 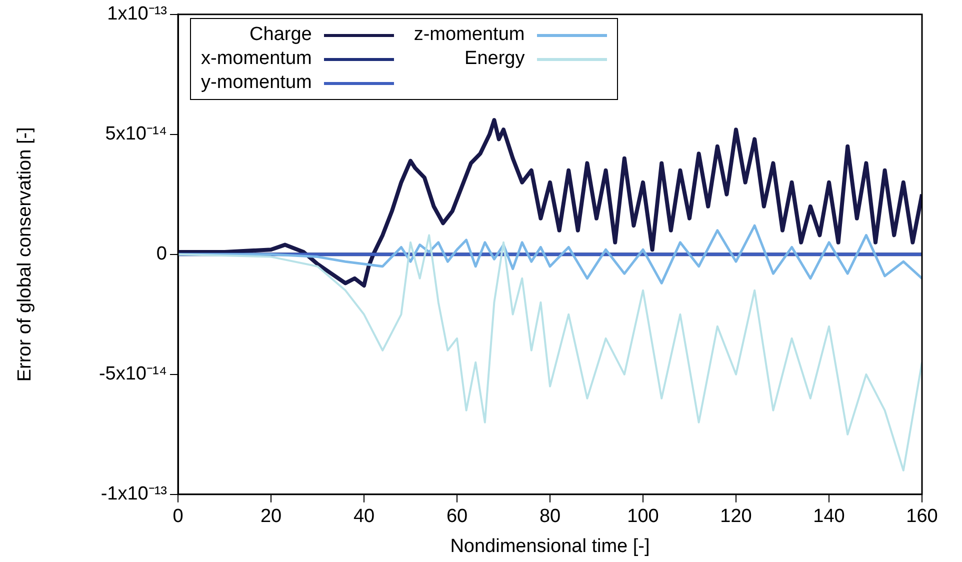 What do you see at coordinates (271, 517) in the screenshot?
I see `x-tick-label: 20` at bounding box center [271, 517].